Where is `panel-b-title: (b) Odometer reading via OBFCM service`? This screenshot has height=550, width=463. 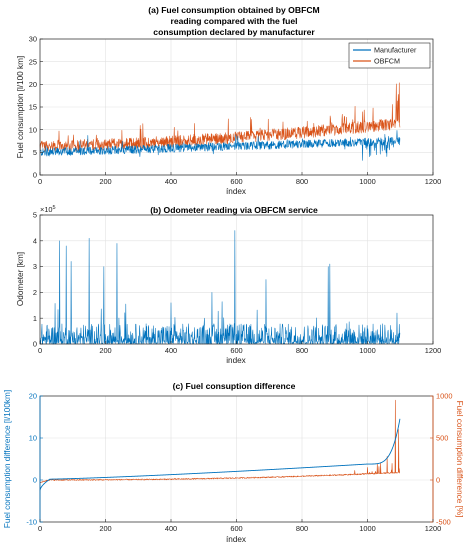 panel-b-title: (b) Odometer reading via OBFCM service is located at coordinates (234, 210).